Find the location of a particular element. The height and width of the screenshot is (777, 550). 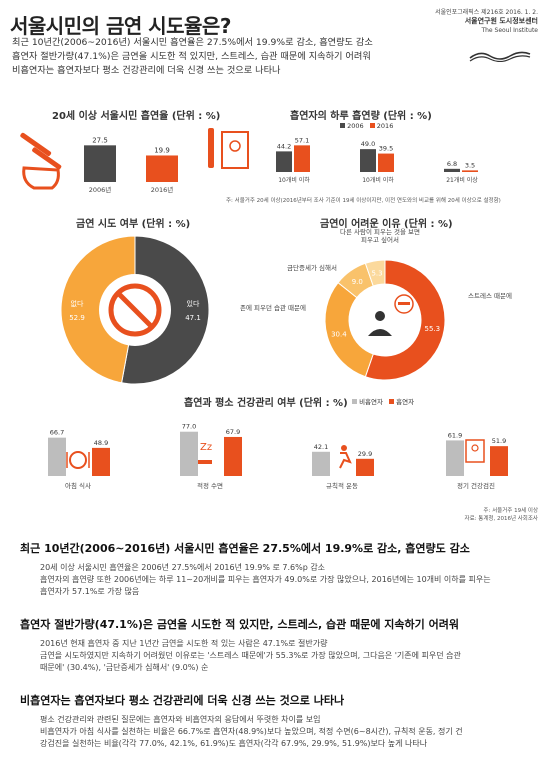

svg-text: Zz is located at coordinates (206, 447).